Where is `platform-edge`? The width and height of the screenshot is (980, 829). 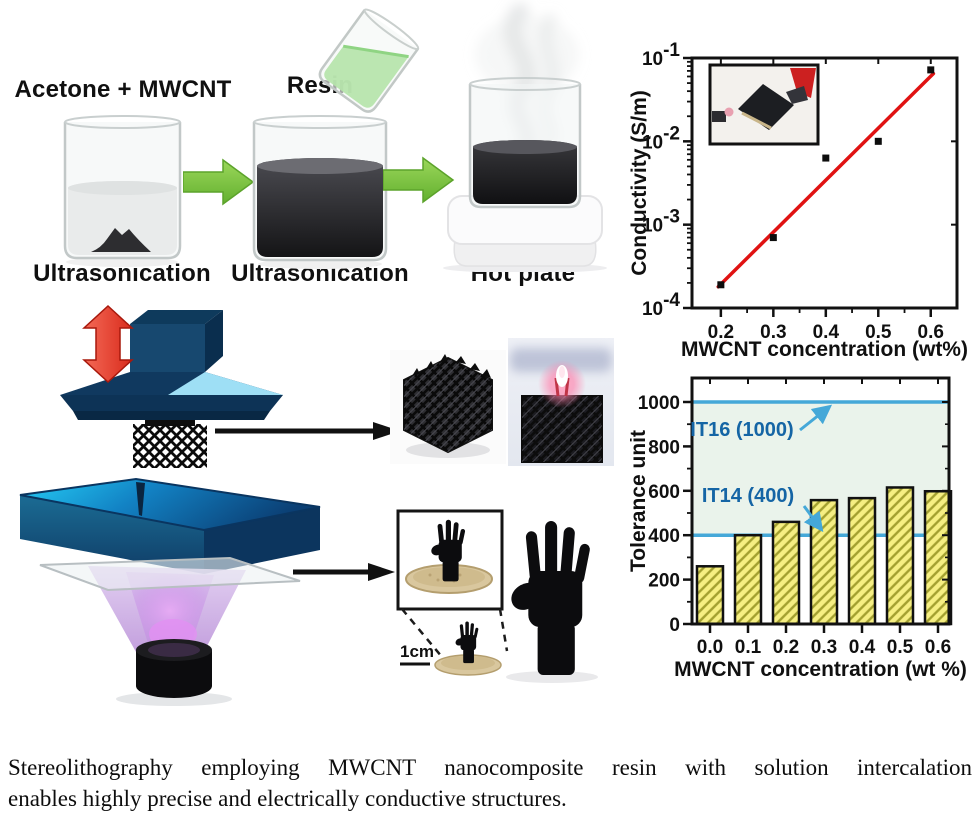
platform-edge is located at coordinates (171, 415).